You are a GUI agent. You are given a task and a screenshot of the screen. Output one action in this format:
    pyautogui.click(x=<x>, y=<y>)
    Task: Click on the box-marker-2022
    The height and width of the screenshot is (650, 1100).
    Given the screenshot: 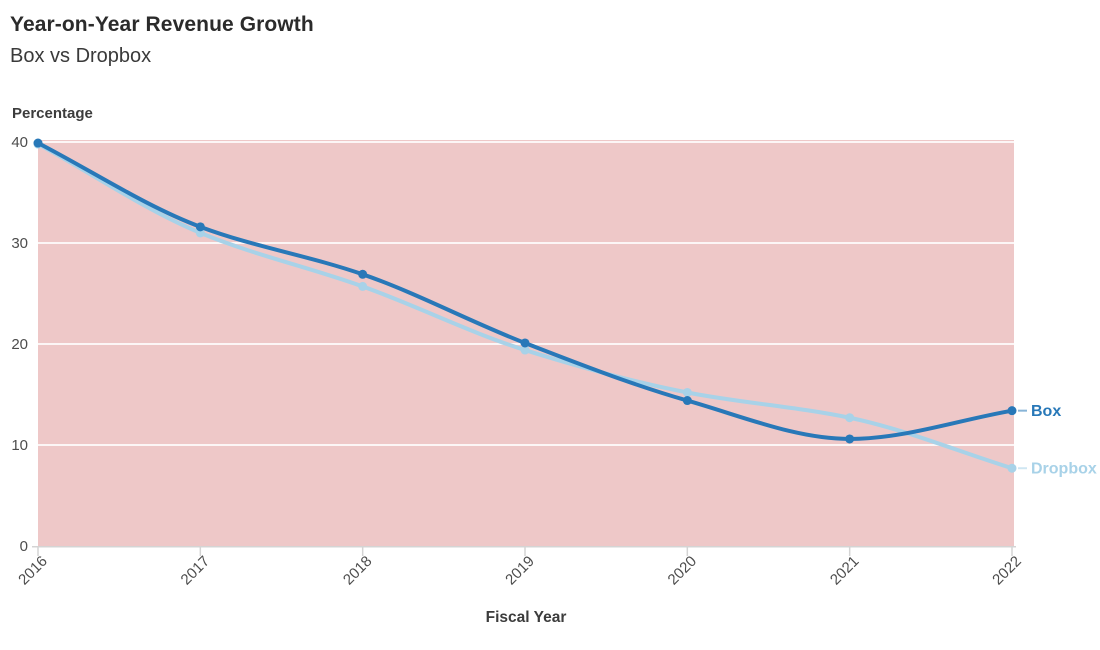 What is the action you would take?
    pyautogui.click(x=1012, y=411)
    